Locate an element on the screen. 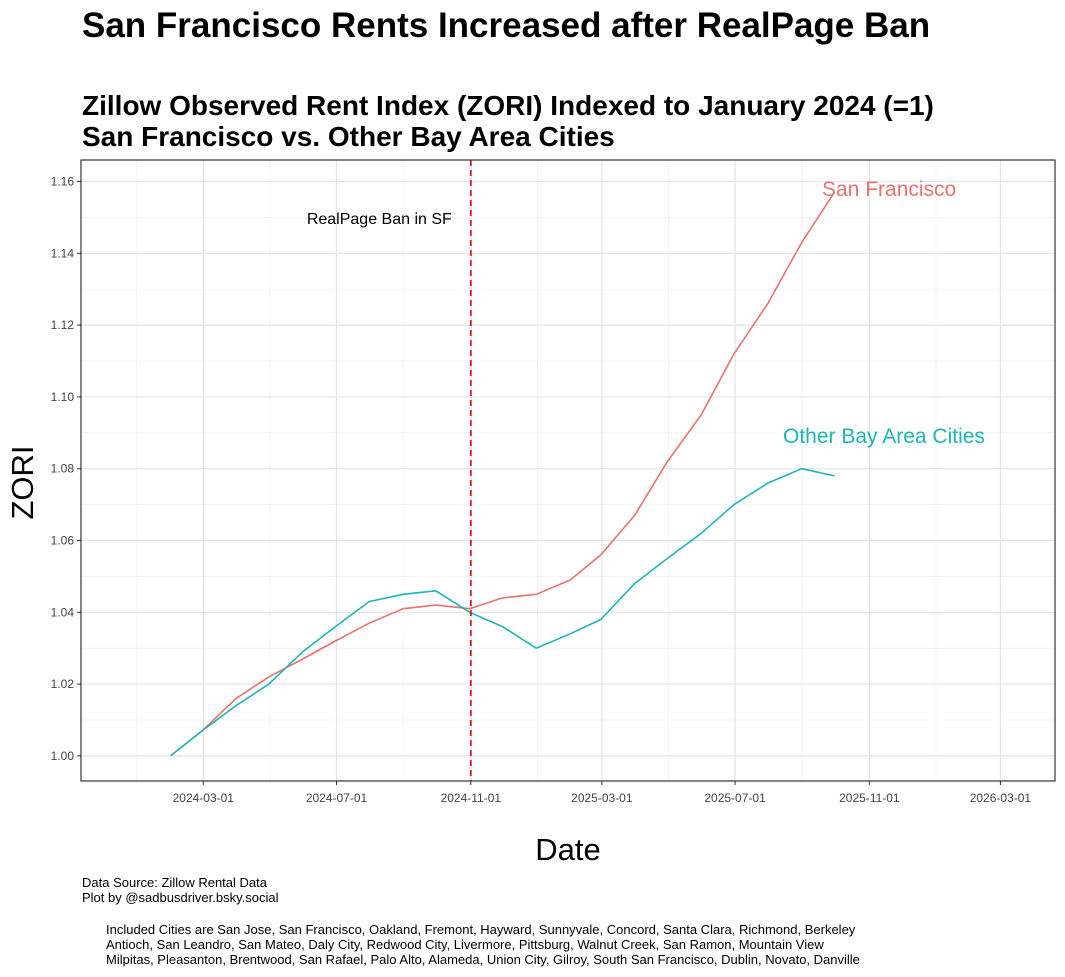 The height and width of the screenshot is (977, 1065). x-axis-title: Date is located at coordinates (567, 849).